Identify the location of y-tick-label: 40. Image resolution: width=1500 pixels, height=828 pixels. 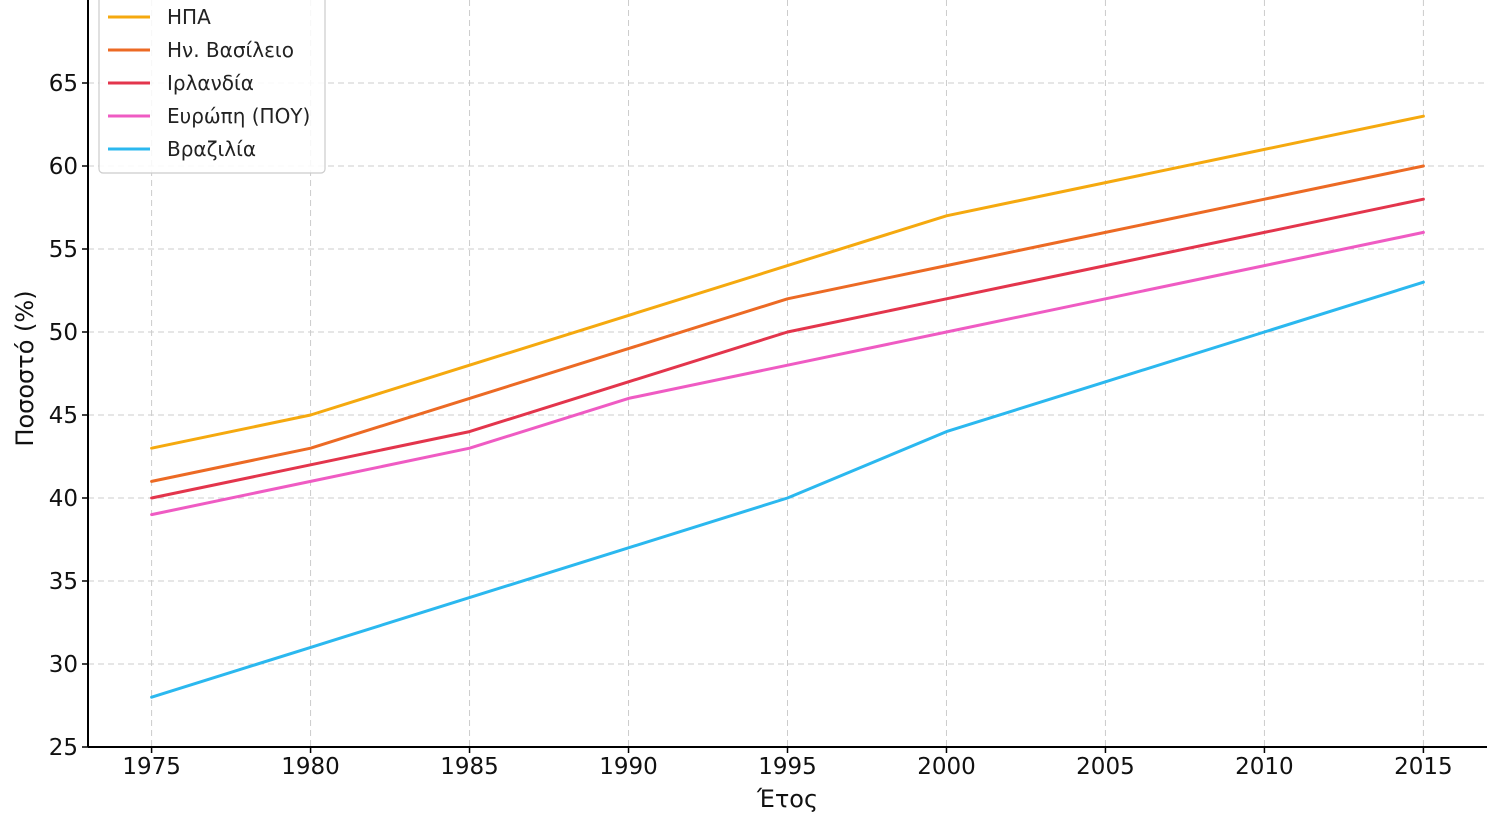
(63, 499).